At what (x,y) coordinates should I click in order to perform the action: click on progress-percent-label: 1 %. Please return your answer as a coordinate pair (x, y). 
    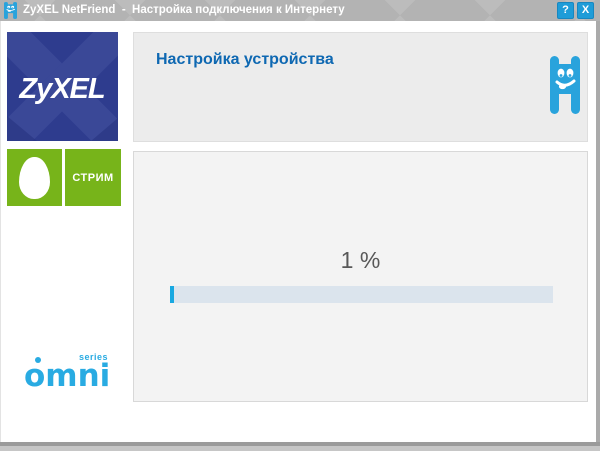
    Looking at the image, I should click on (360, 260).